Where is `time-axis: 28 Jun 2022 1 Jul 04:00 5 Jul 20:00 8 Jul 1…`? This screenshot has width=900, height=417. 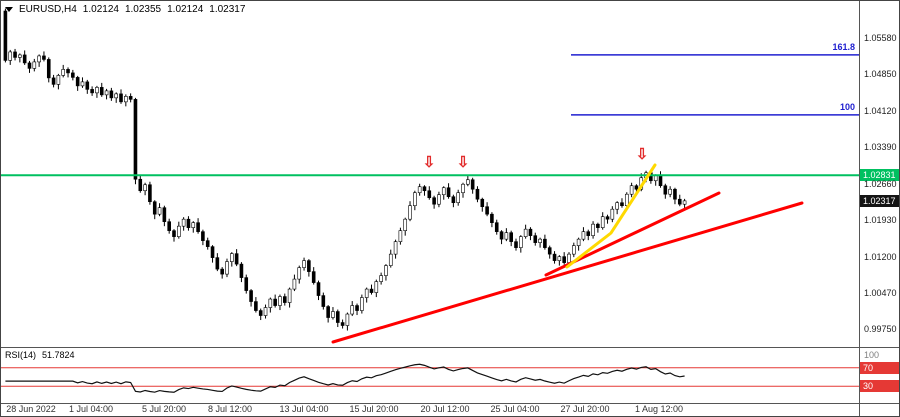
time-axis: 28 Jun 2022 1 Jul 04:00 5 Jul 20:00 8 Jul 1… is located at coordinates (430, 410).